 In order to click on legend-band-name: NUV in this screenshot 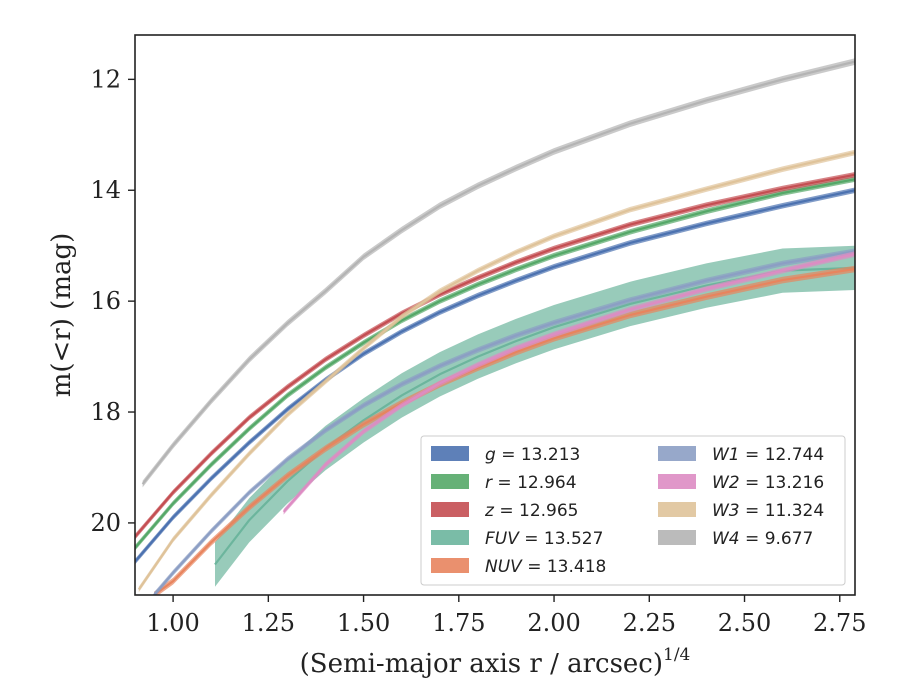, I will do `click(504, 567)`.